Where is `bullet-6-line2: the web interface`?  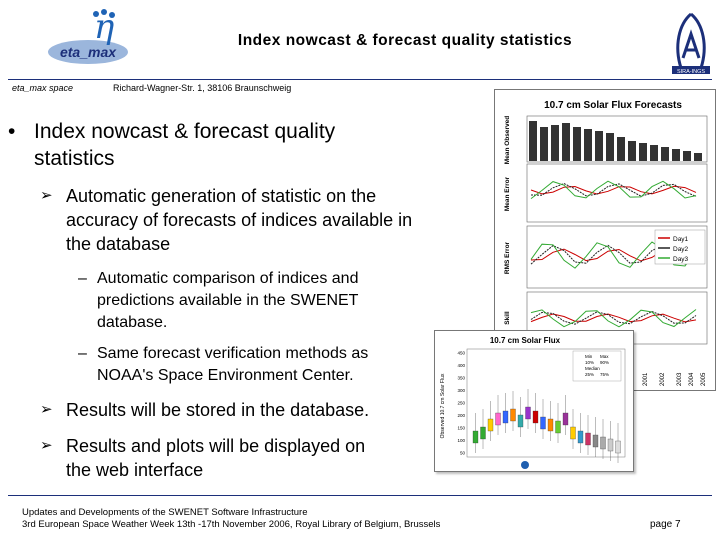
bullet-6-line2: the web interface is located at coordinates (135, 470).